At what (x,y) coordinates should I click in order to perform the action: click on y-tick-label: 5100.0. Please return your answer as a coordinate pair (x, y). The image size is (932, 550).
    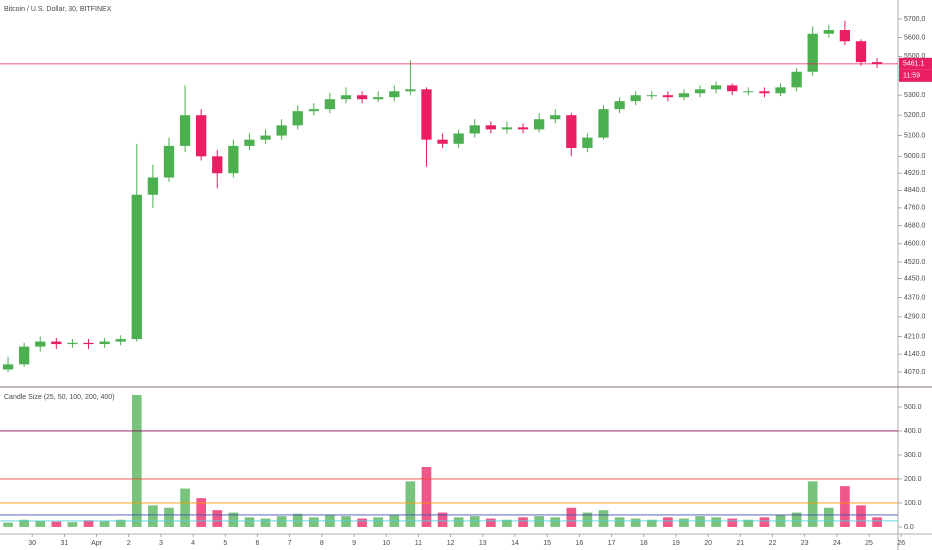
    Looking at the image, I should click on (915, 135).